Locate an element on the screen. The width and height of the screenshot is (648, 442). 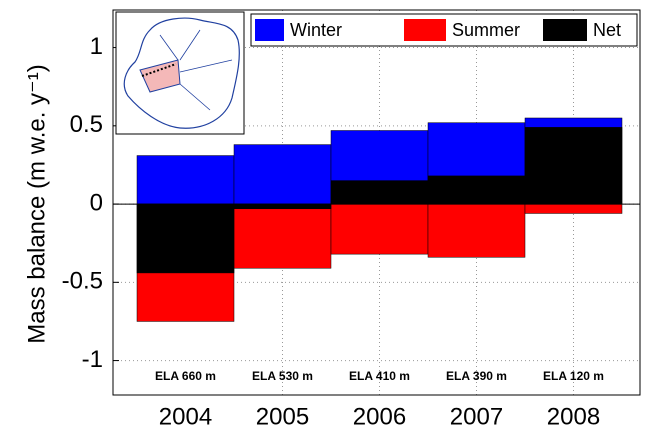
x-tick-label: 2008 is located at coordinates (573, 416).